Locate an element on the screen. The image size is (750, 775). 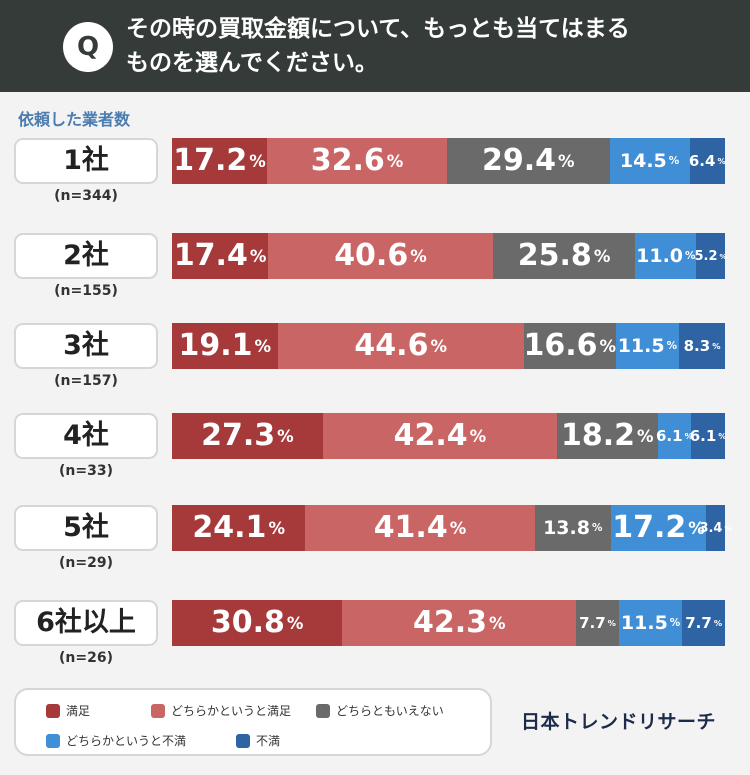
chart-row: 2社 (n=155) 17.4% 40.6% 25.8% 11.0% 5.2% is located at coordinates (375, 275).